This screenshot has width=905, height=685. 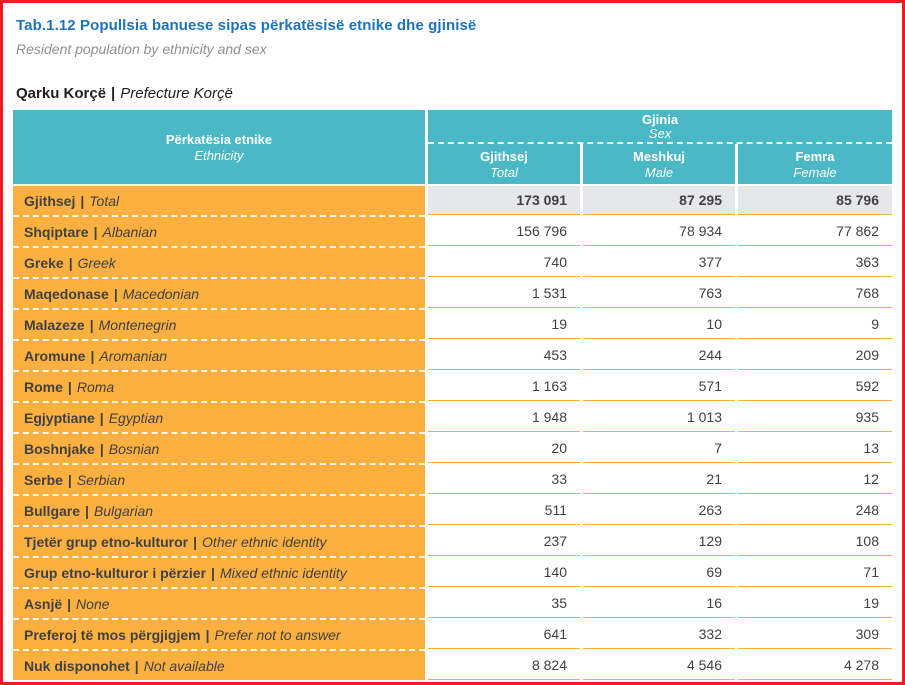 I want to click on ethnicity-header-cell: Përkatësia etnike Ethnicity, so click(x=219, y=147).